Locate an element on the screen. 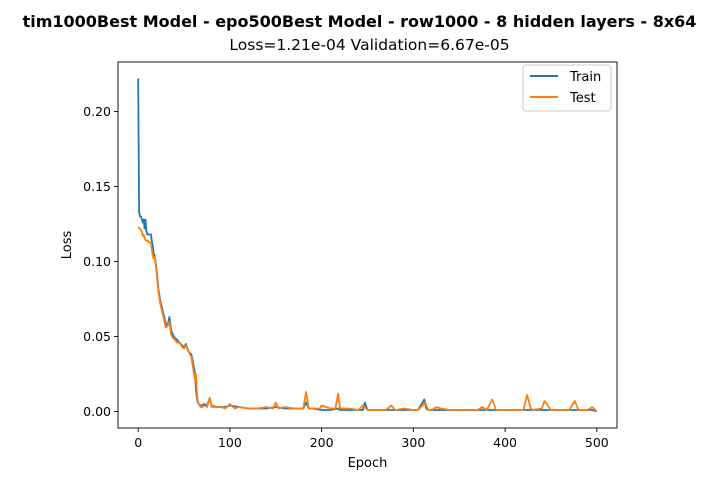 The height and width of the screenshot is (480, 719). legend: Train Test is located at coordinates (567, 88).